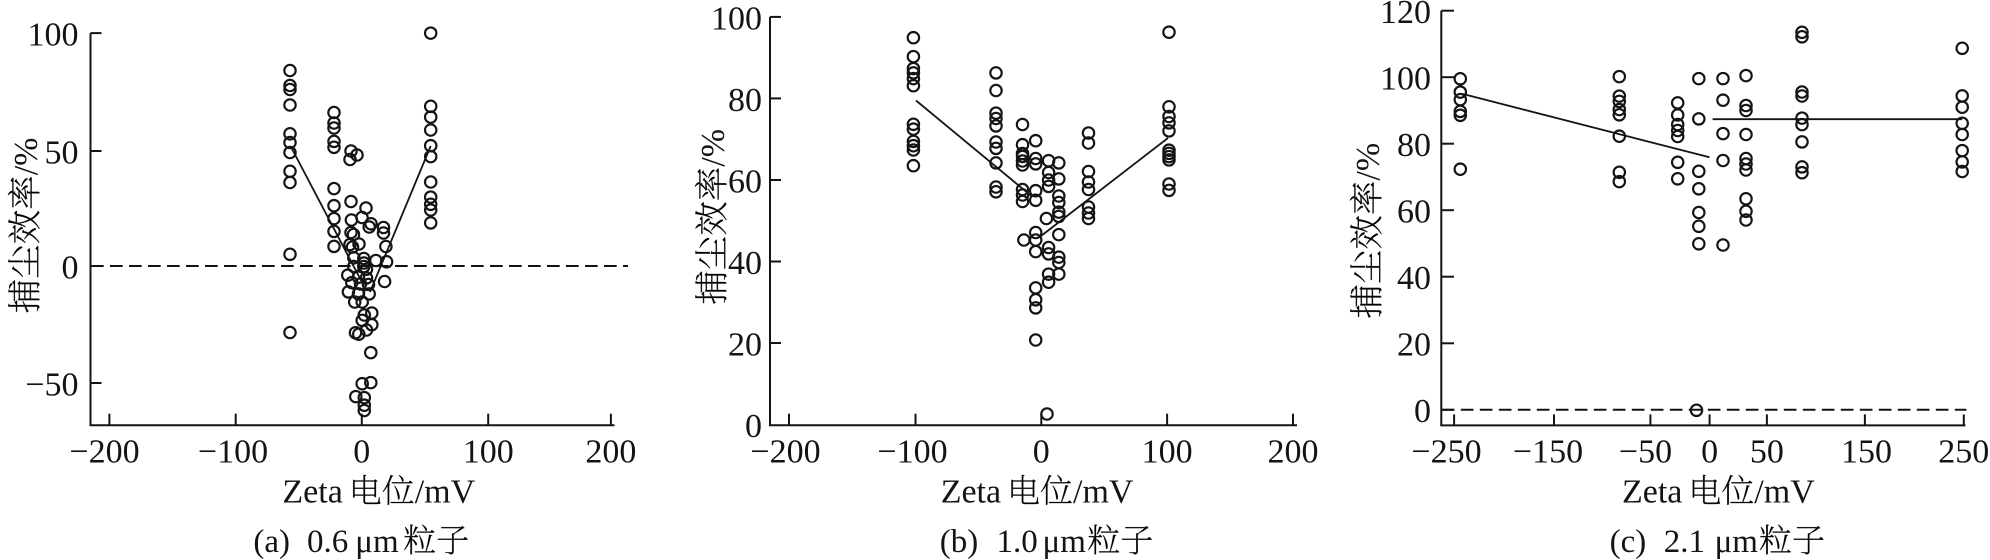 The height and width of the screenshot is (560, 1990). I want to click on svg-text: 0.6, so click(327, 542).